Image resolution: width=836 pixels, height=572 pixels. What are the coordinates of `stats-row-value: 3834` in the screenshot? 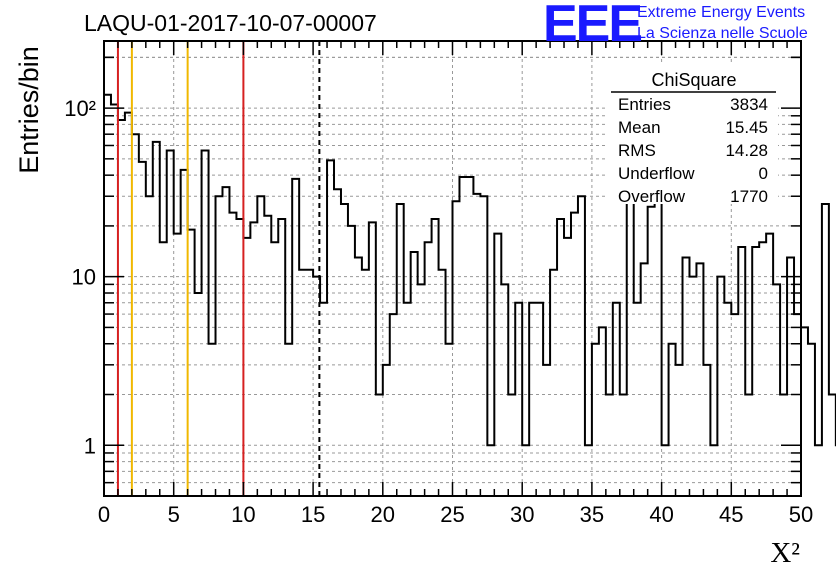 It's located at (749, 104).